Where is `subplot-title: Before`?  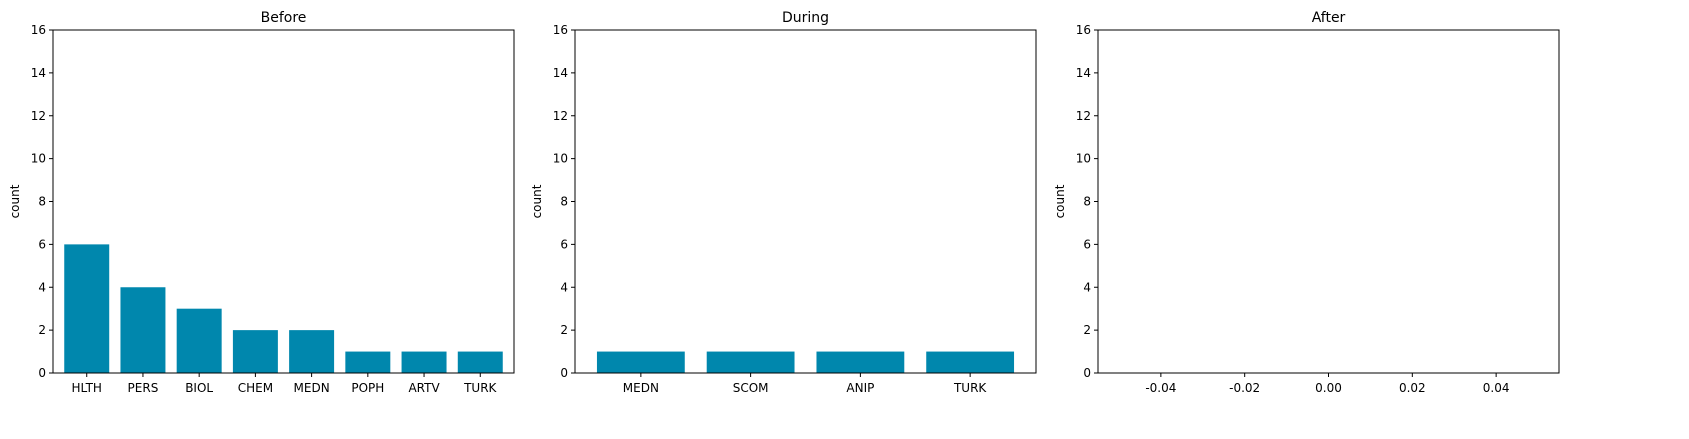 subplot-title: Before is located at coordinates (284, 18).